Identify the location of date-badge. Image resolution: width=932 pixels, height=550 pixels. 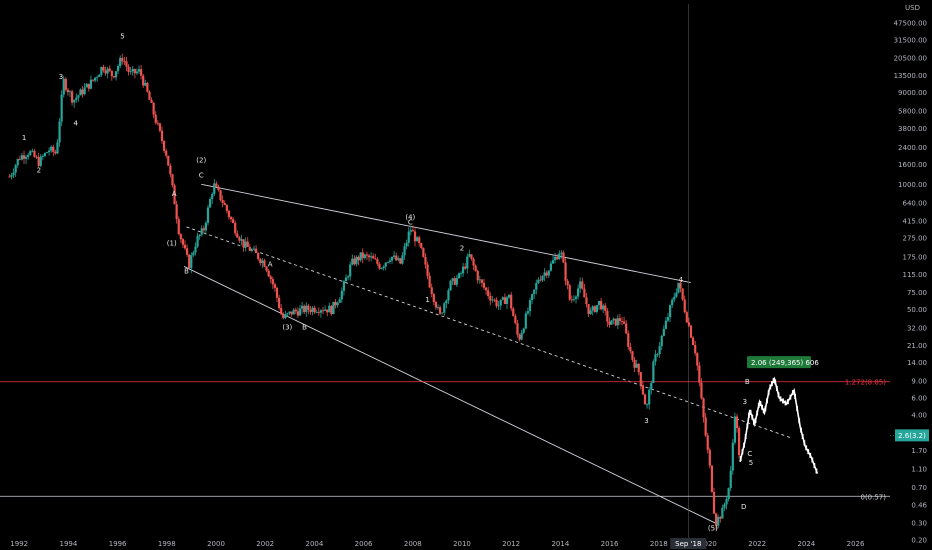
(688, 543).